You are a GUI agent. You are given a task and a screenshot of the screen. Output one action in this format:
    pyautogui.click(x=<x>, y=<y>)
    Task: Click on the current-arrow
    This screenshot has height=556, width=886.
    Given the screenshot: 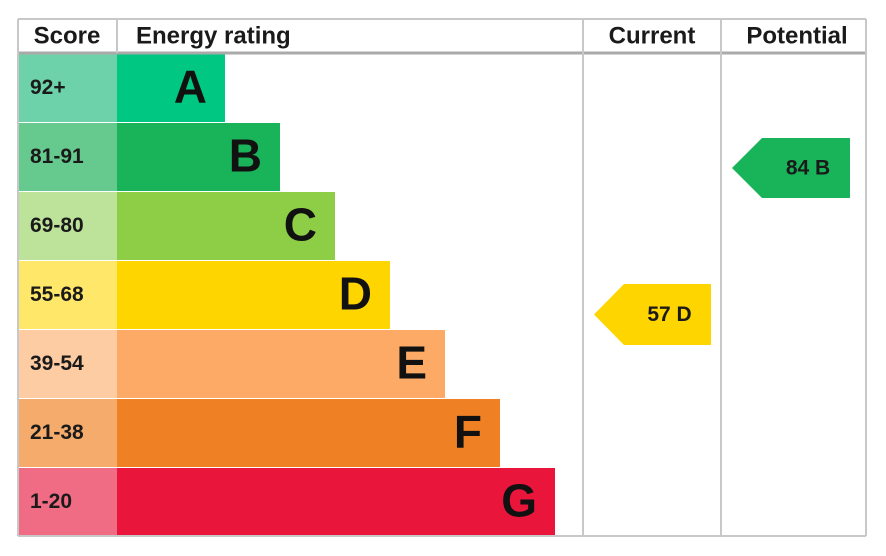 What is the action you would take?
    pyautogui.click(x=652, y=314)
    